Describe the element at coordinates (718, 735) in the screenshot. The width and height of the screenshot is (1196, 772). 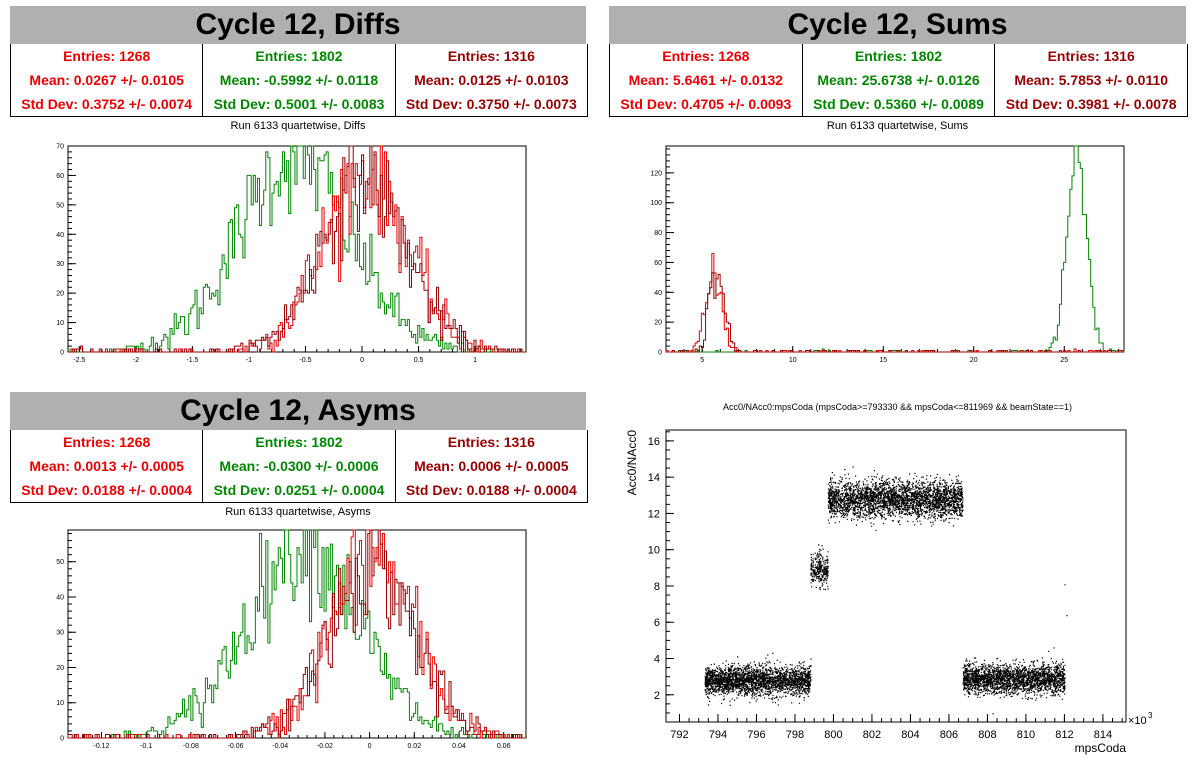
I see `x-tick-label: 794` at that location.